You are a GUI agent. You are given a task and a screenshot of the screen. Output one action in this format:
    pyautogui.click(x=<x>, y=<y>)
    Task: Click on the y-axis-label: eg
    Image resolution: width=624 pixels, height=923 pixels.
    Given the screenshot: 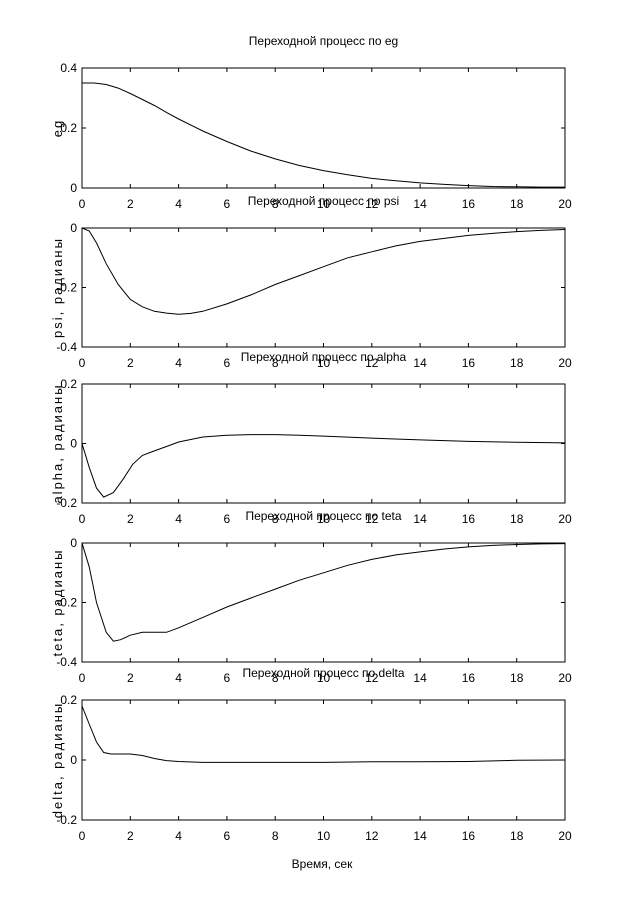 What is the action you would take?
    pyautogui.click(x=57, y=128)
    